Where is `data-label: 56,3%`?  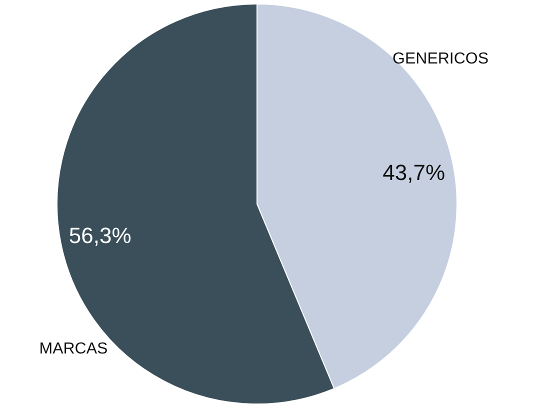
data-label: 56,3% is located at coordinates (100, 235).